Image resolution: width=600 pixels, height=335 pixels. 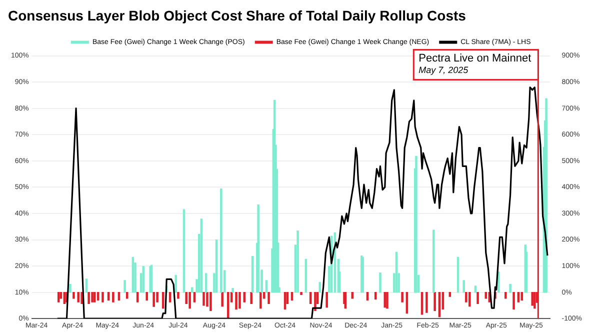 What do you see at coordinates (237, 15) in the screenshot?
I see `chart-title: Consensus Layer Blob Object Cost Share of Total Daily Rollup Costs` at bounding box center [237, 15].